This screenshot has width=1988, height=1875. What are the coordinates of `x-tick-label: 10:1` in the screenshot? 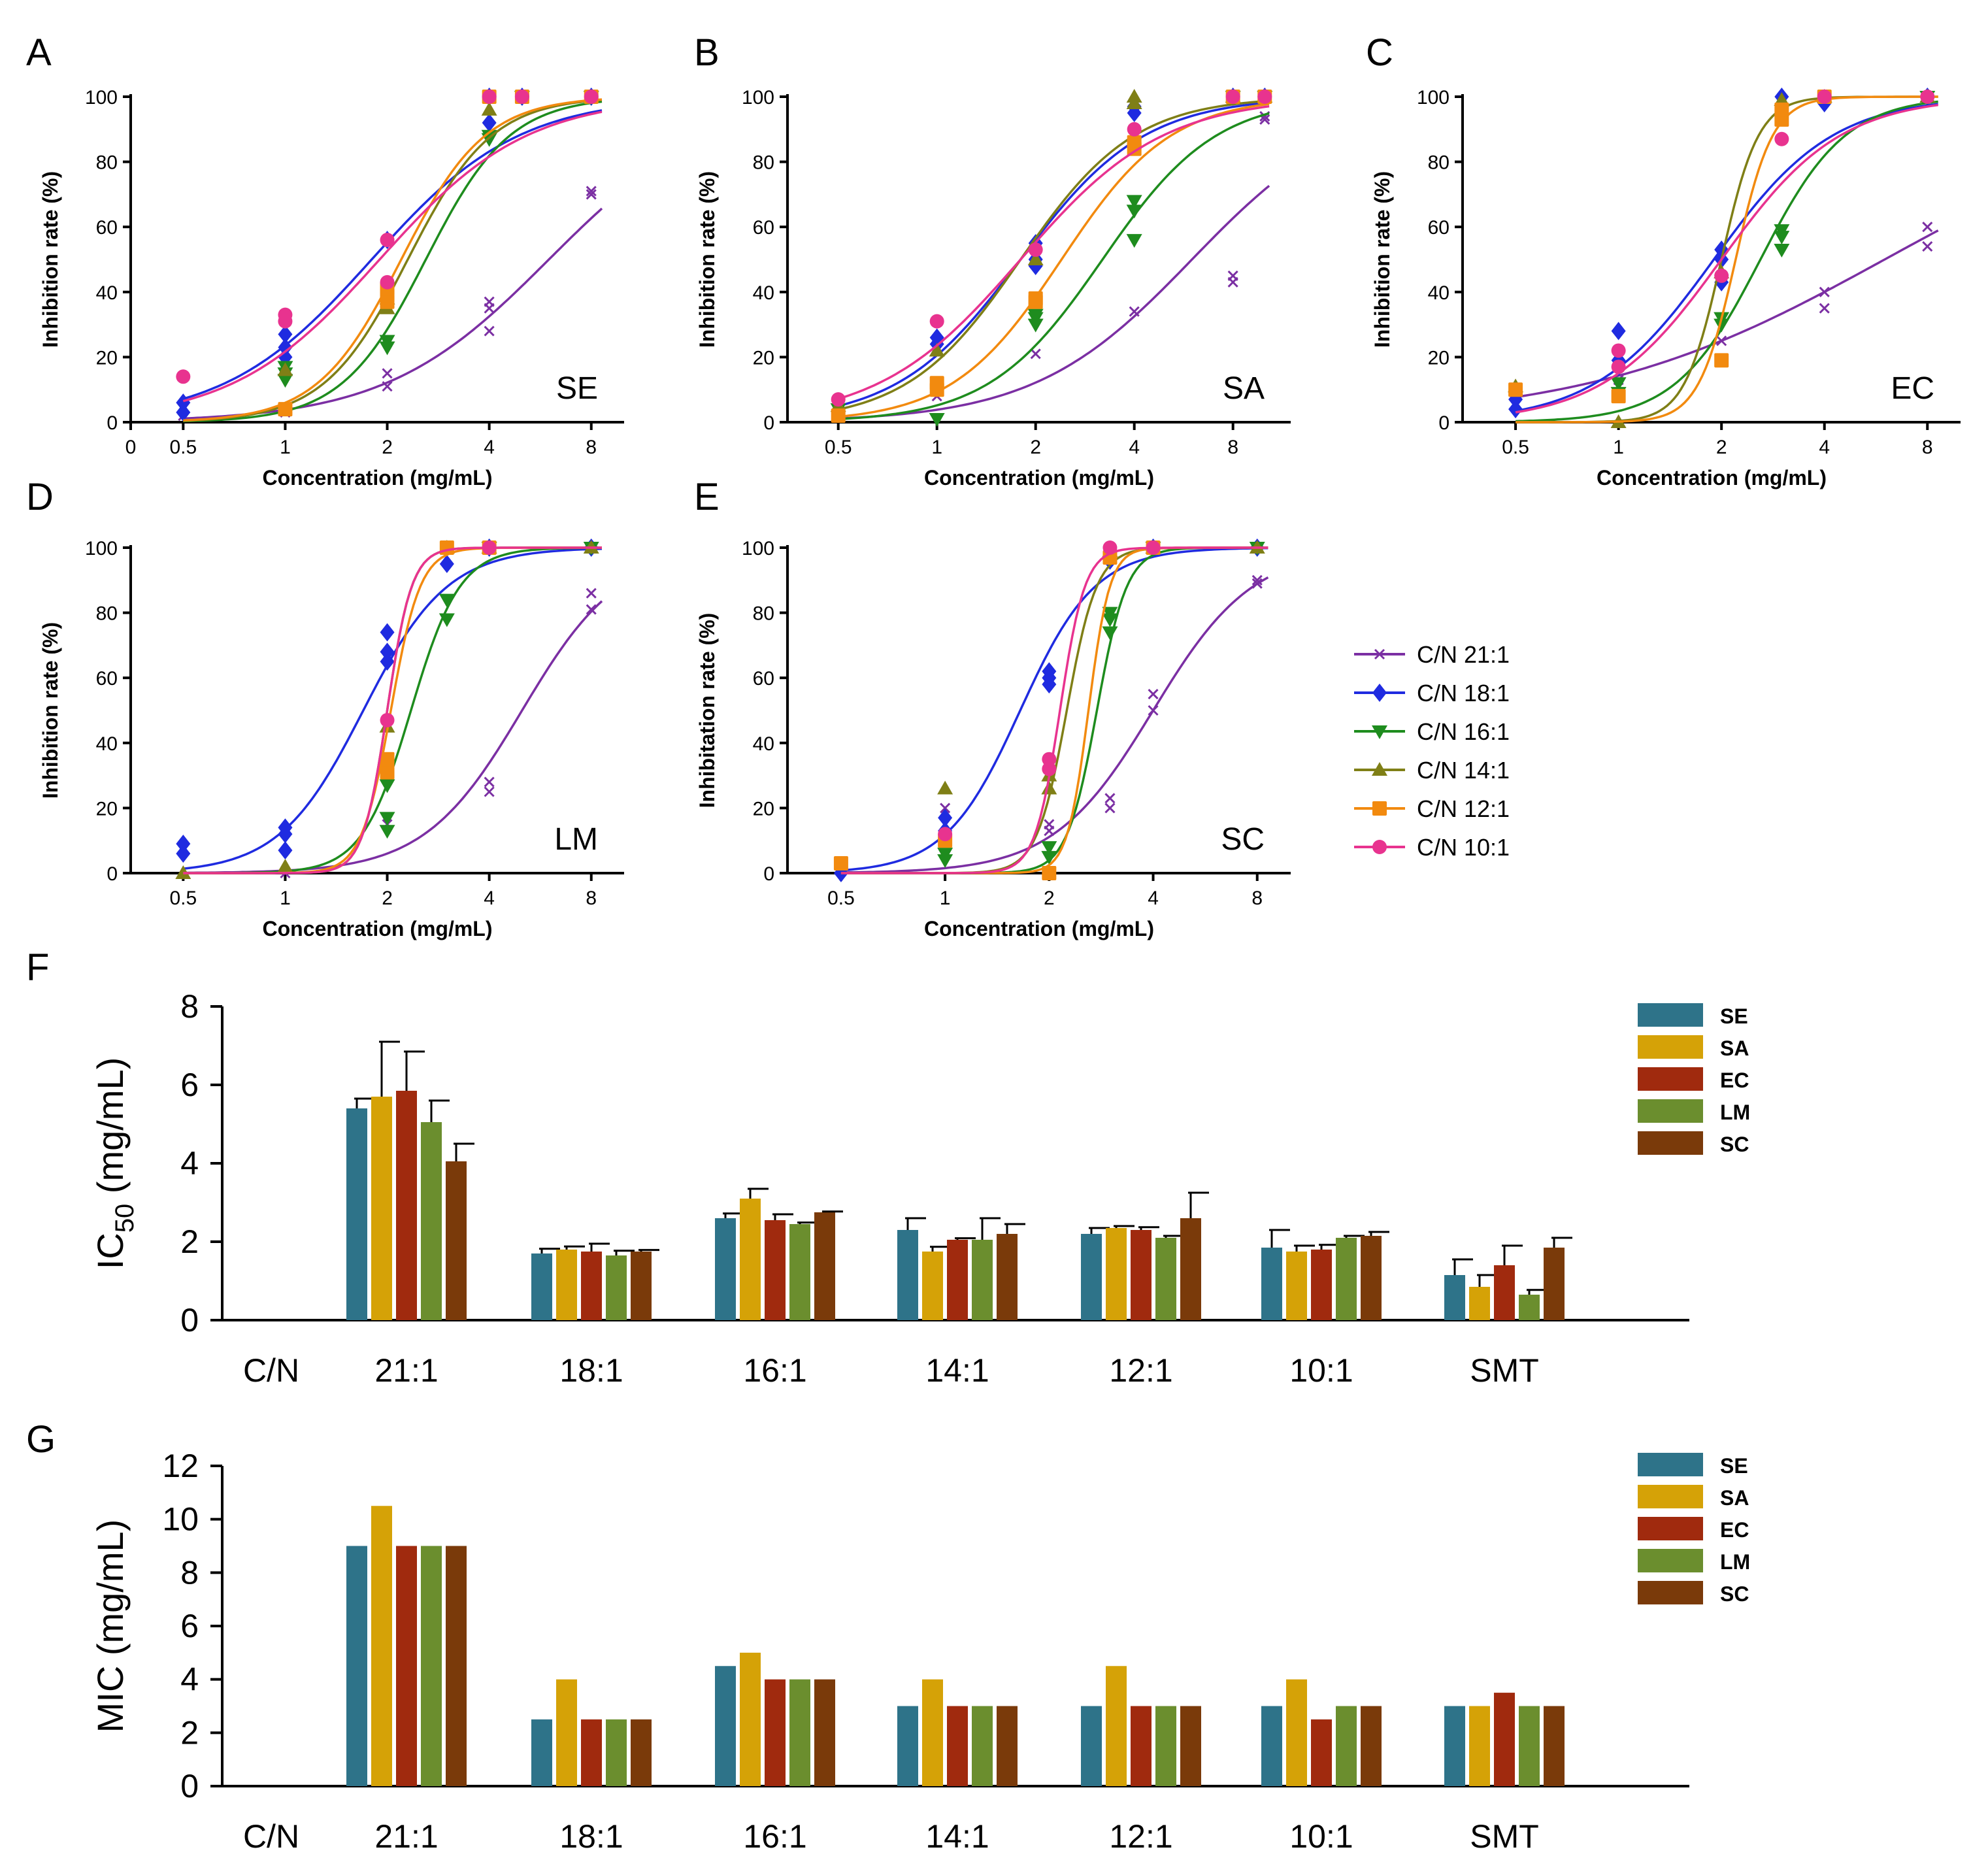 It's located at (1321, 1370).